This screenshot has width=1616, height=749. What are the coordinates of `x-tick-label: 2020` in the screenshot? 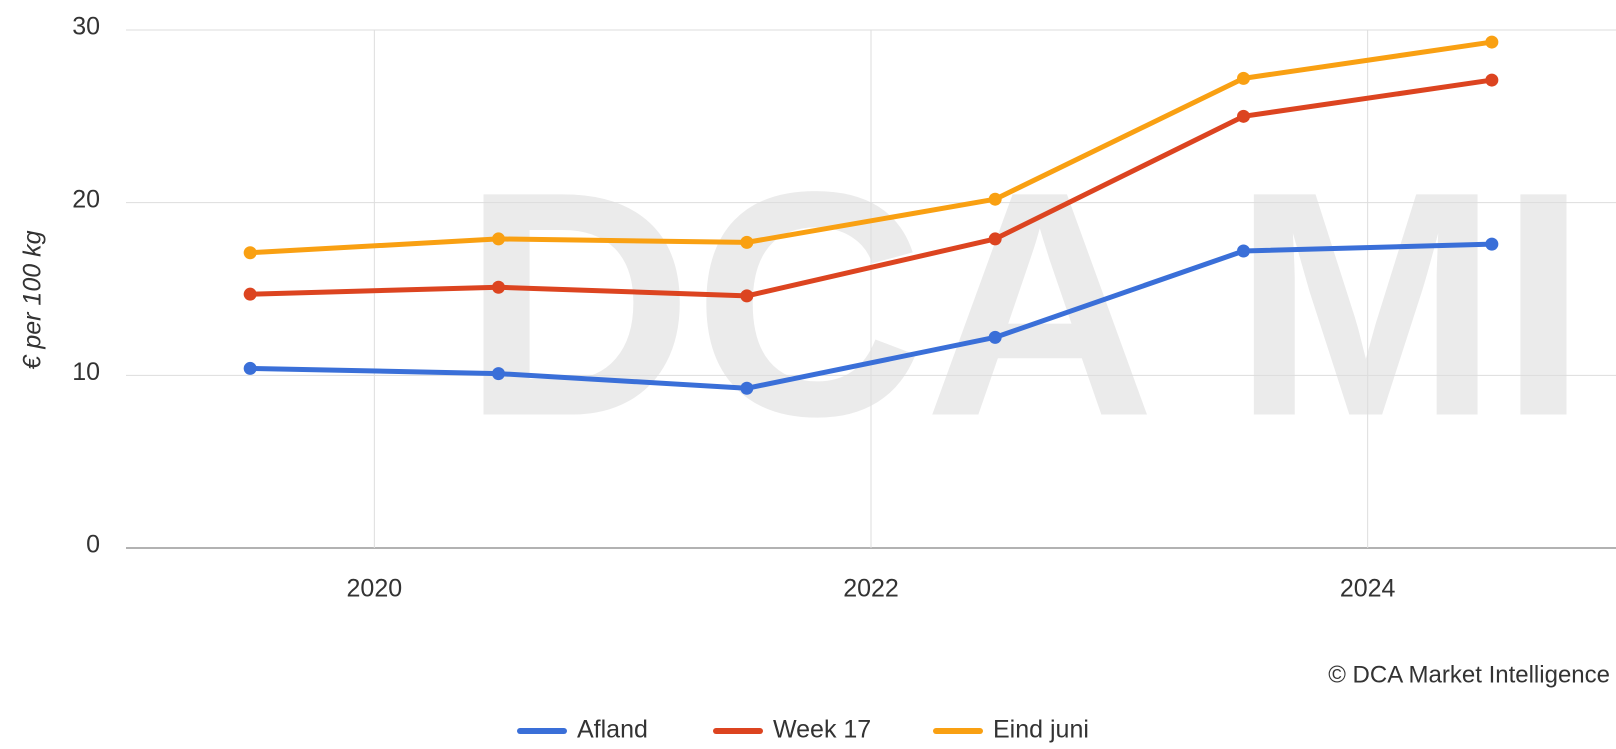 It's located at (375, 589).